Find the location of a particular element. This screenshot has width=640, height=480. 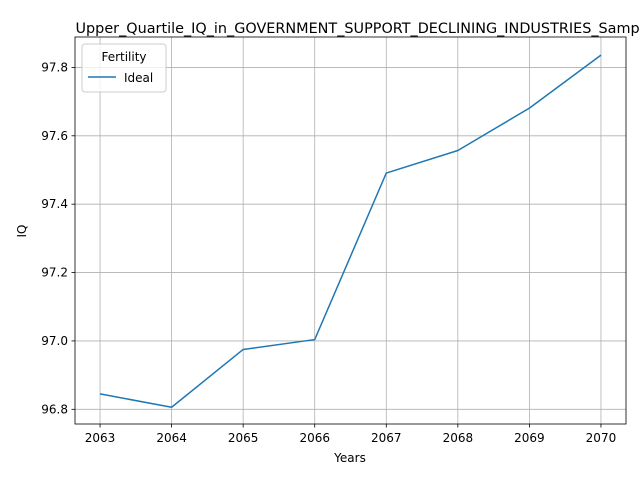

x-tick-label: 2064 is located at coordinates (171, 438).